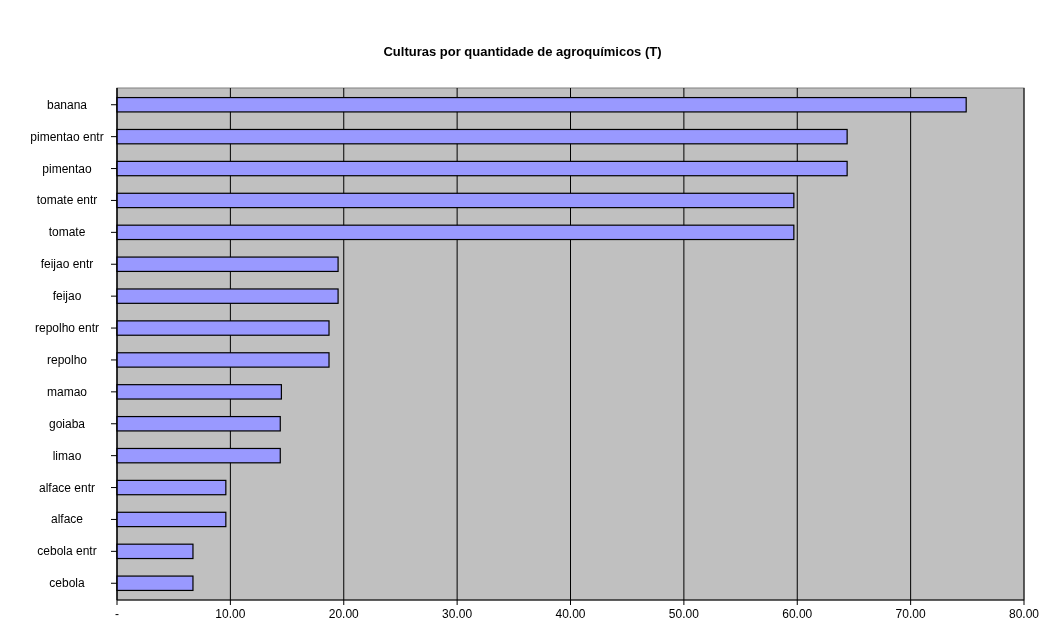  I want to click on x-tick-label: 70.00, so click(910, 614).